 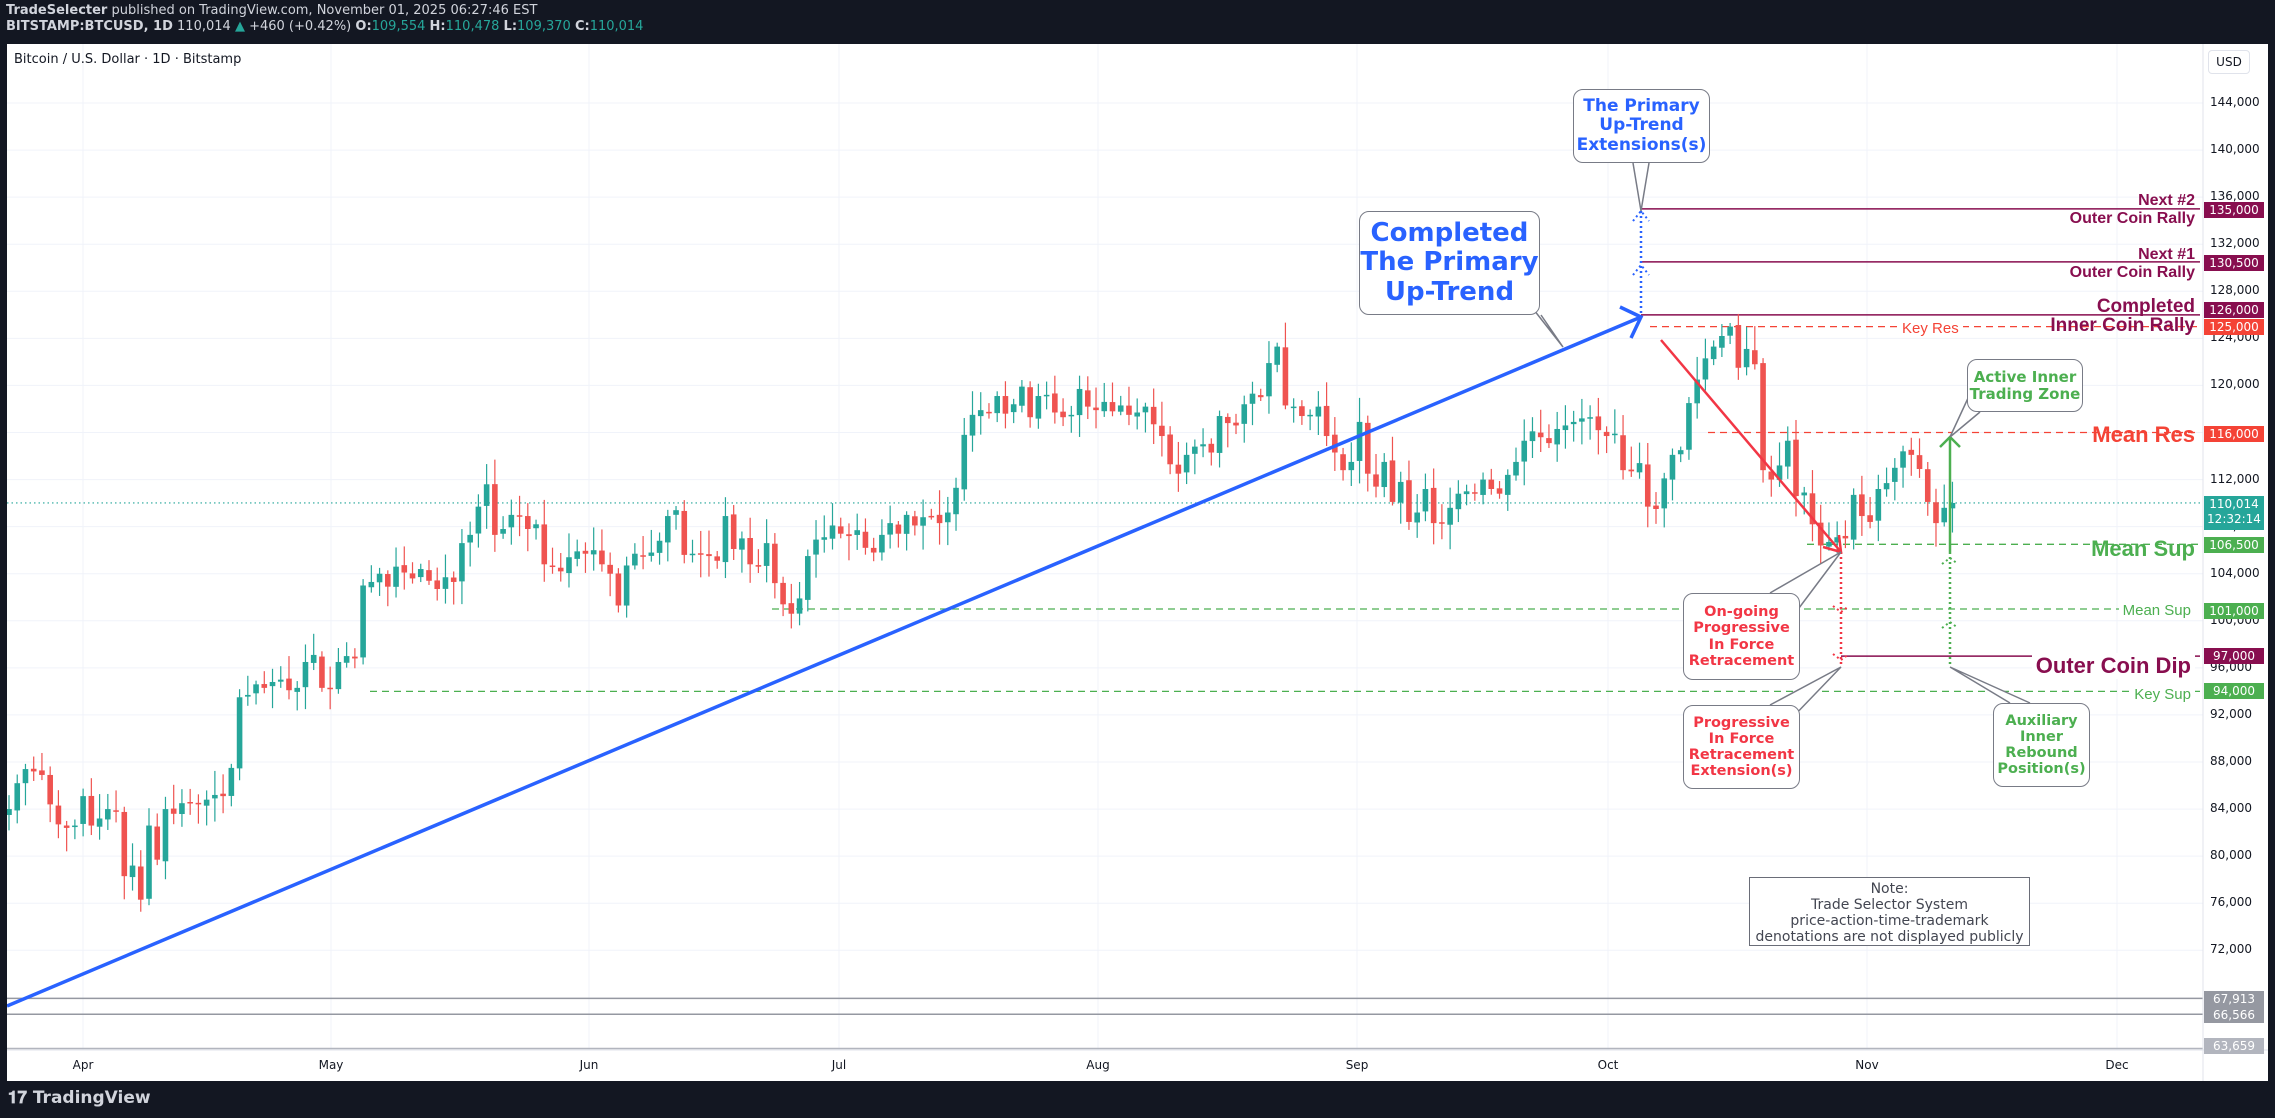 What do you see at coordinates (544, 26) in the screenshot?
I see `low-value: 109,370` at bounding box center [544, 26].